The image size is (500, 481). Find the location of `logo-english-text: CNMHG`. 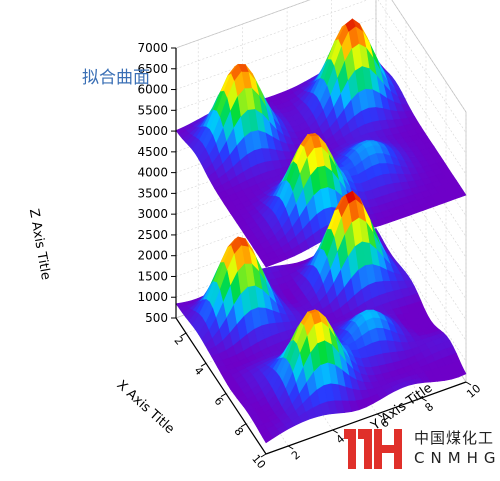

logo-english-text: CNMHG is located at coordinates (457, 458).